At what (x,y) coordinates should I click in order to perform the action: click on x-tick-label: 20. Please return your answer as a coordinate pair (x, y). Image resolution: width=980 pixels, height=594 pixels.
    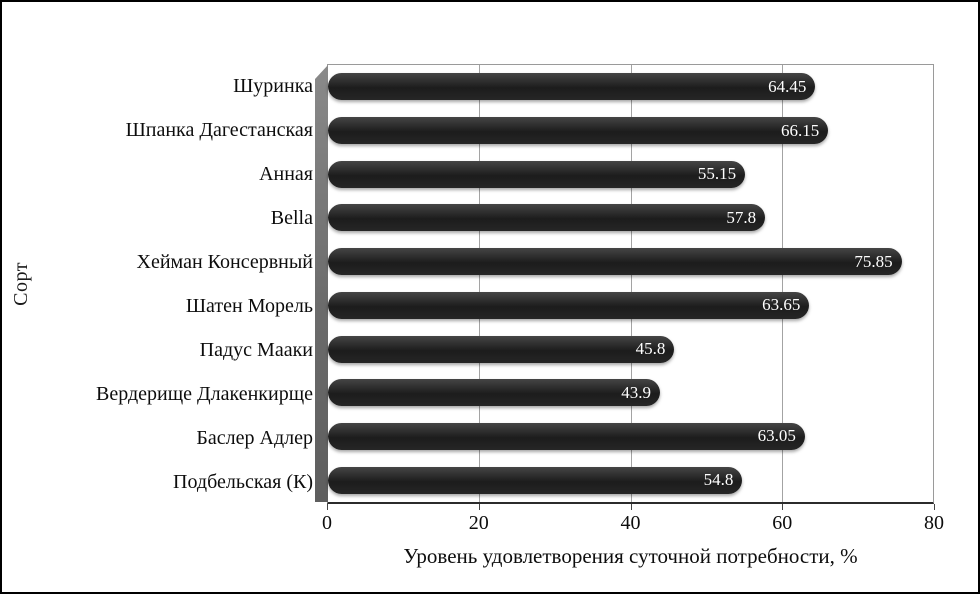
    Looking at the image, I should click on (478, 523).